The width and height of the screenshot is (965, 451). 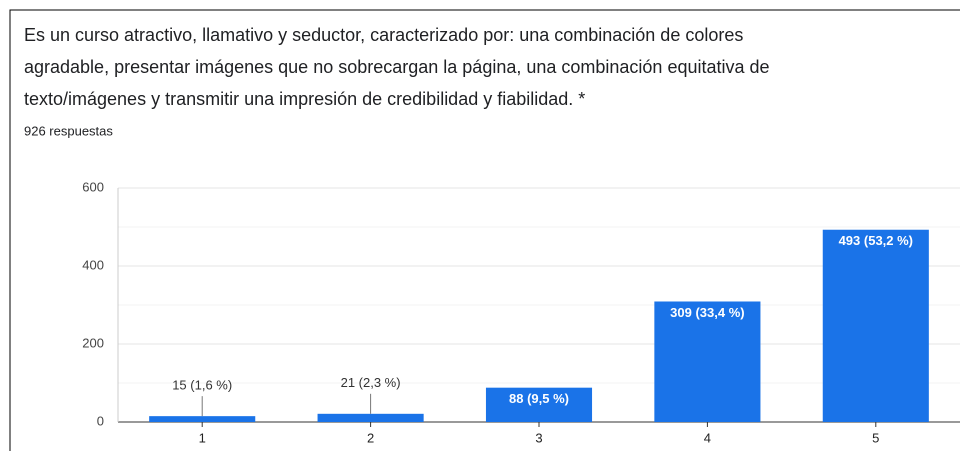 What do you see at coordinates (707, 312) in the screenshot?
I see `value-label: 309 (33,4 %)` at bounding box center [707, 312].